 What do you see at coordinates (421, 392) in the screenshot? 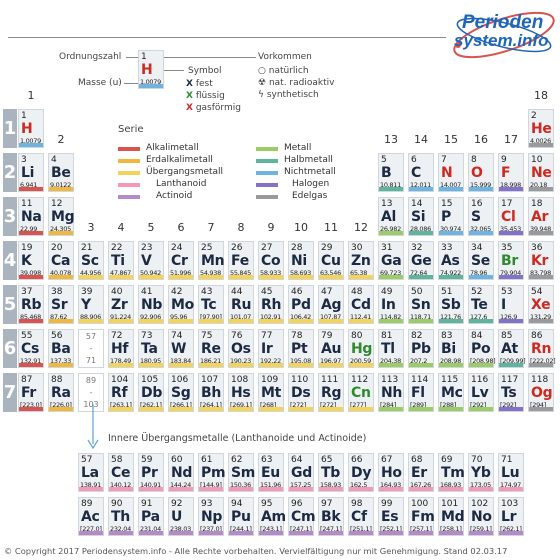
I see `element-cell-fl: 114 Fl [289]` at bounding box center [421, 392].